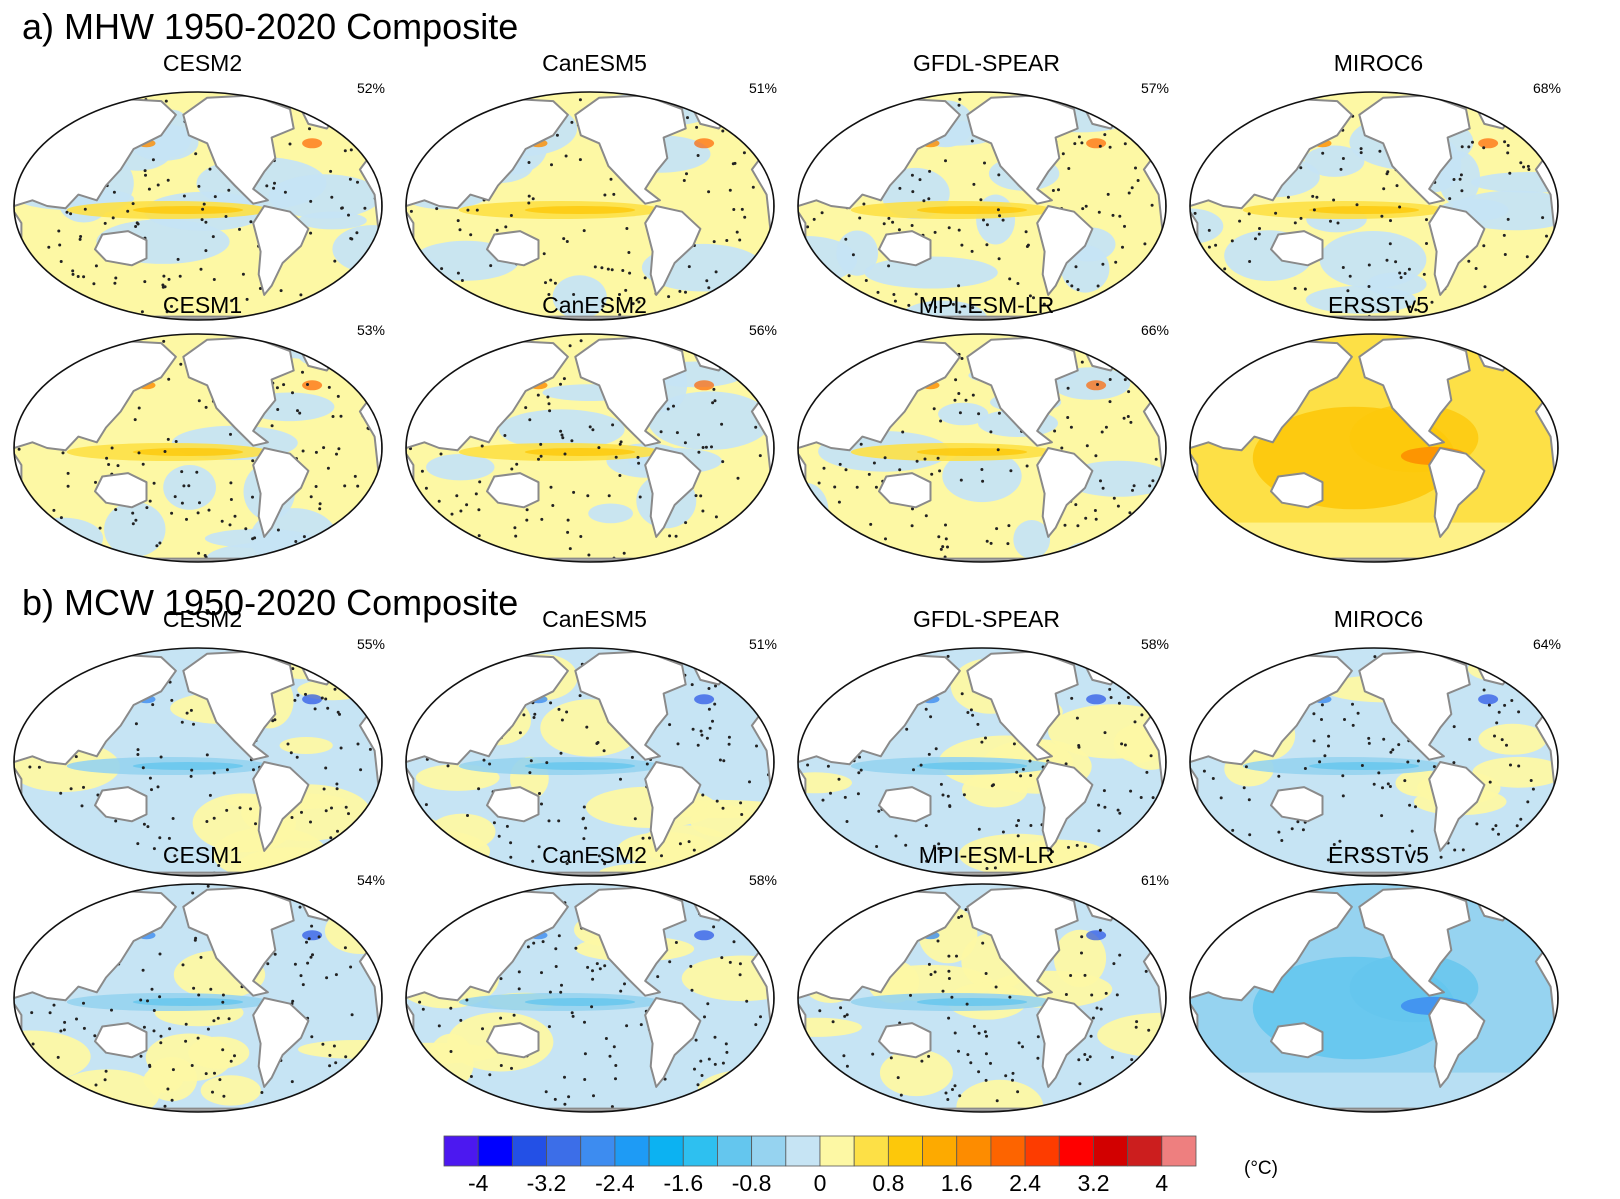 The image size is (1620, 1199). What do you see at coordinates (370, 330) in the screenshot?
I see `panel-percentage: 53%` at bounding box center [370, 330].